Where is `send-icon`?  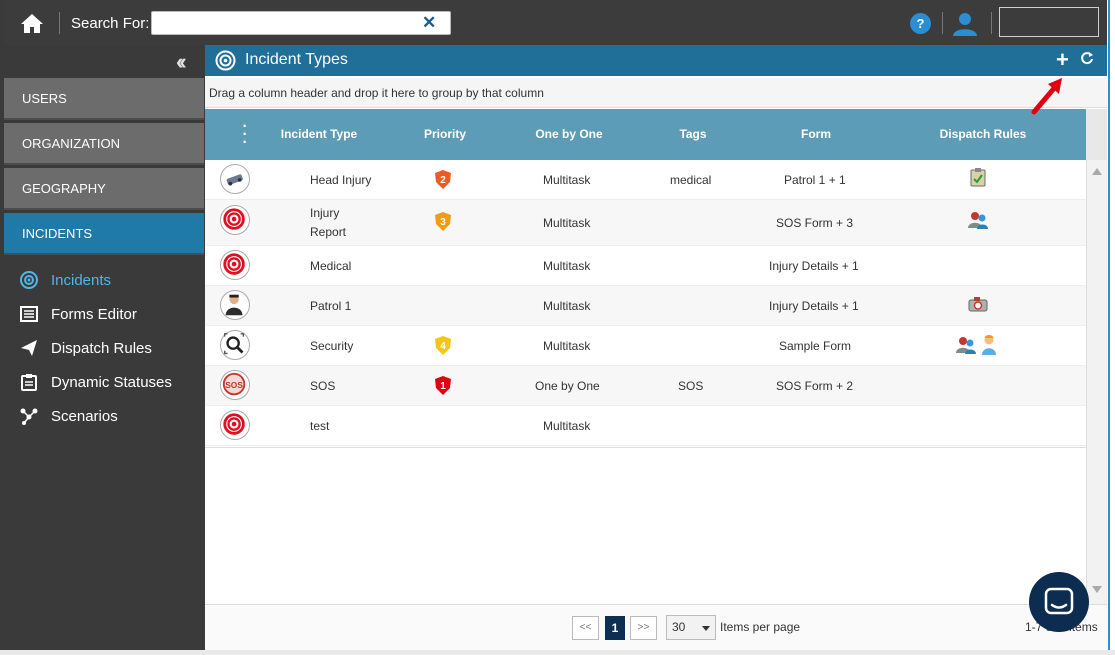 send-icon is located at coordinates (29, 348).